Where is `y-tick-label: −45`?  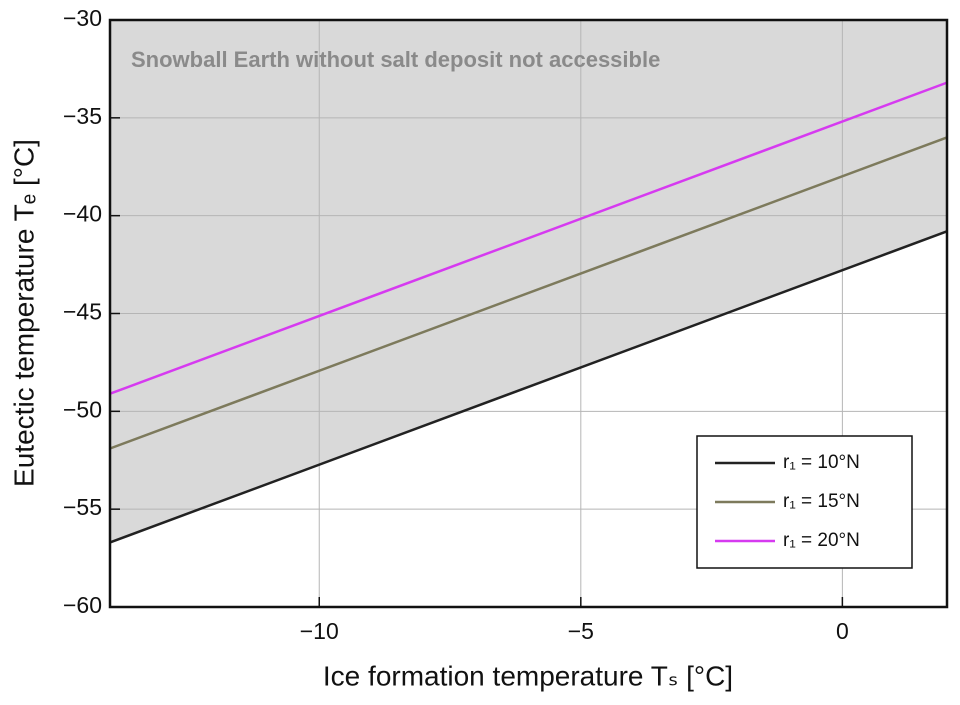 y-tick-label: −45 is located at coordinates (82, 312).